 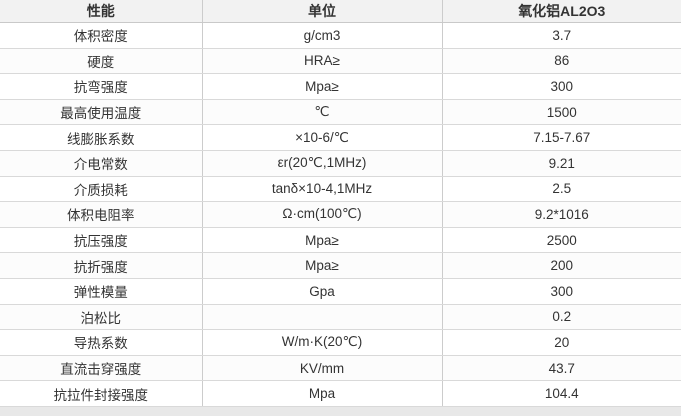 What do you see at coordinates (561, 368) in the screenshot?
I see `value-cell: 43.7` at bounding box center [561, 368].